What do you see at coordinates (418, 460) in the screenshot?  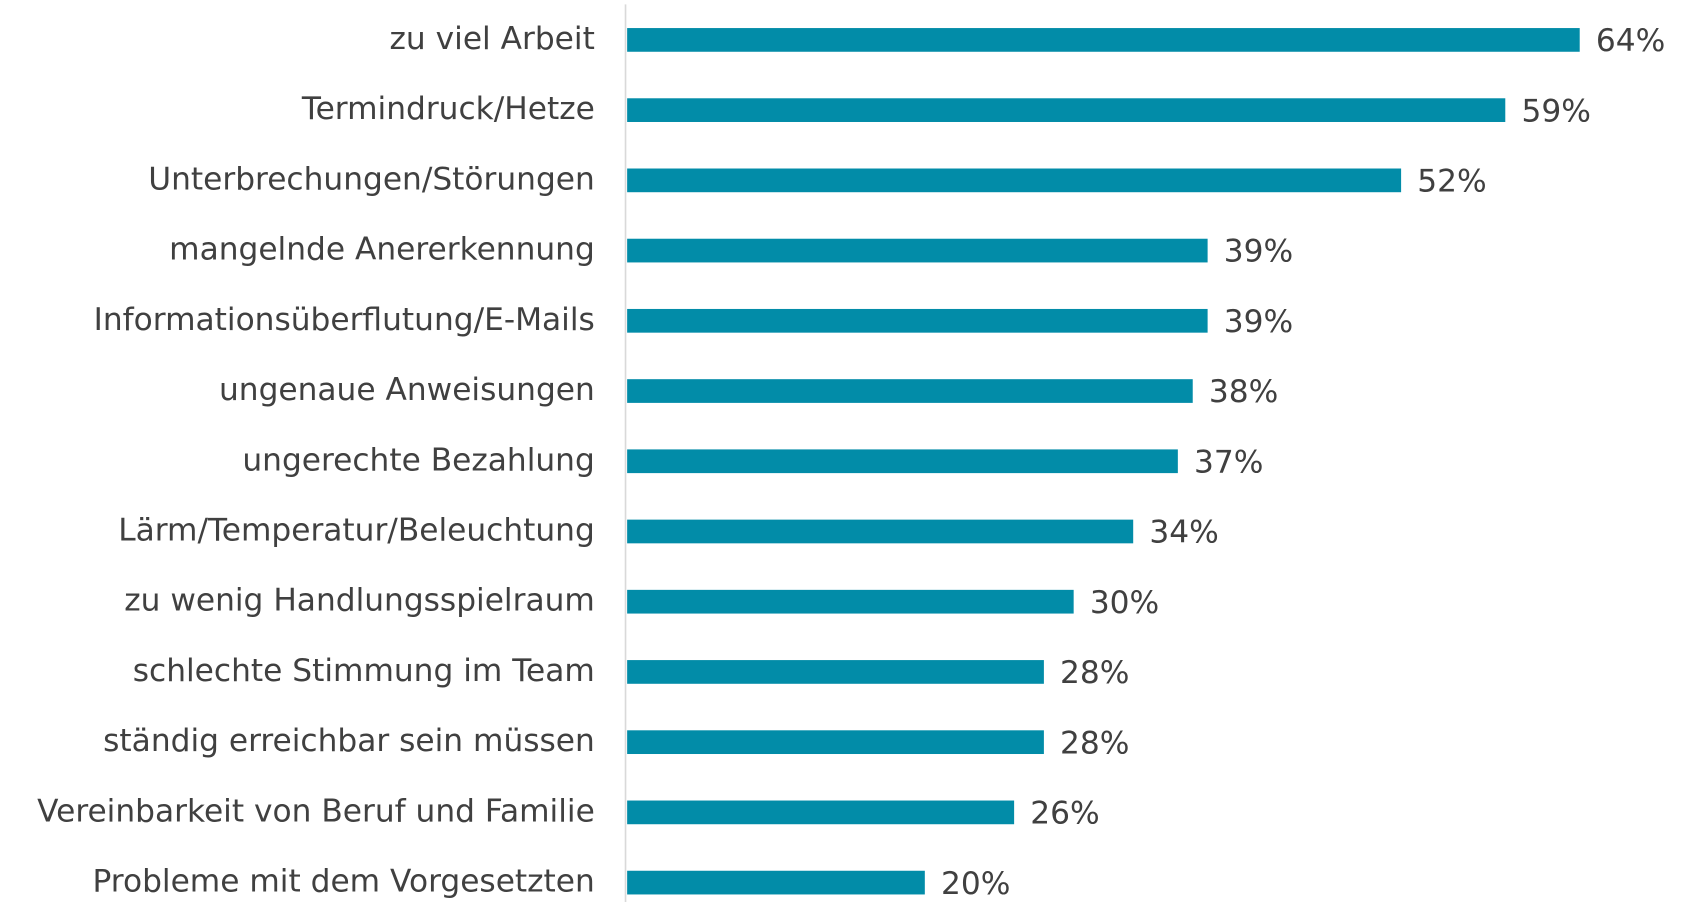 I see `category-label: ungerechte Bezahlung` at bounding box center [418, 460].